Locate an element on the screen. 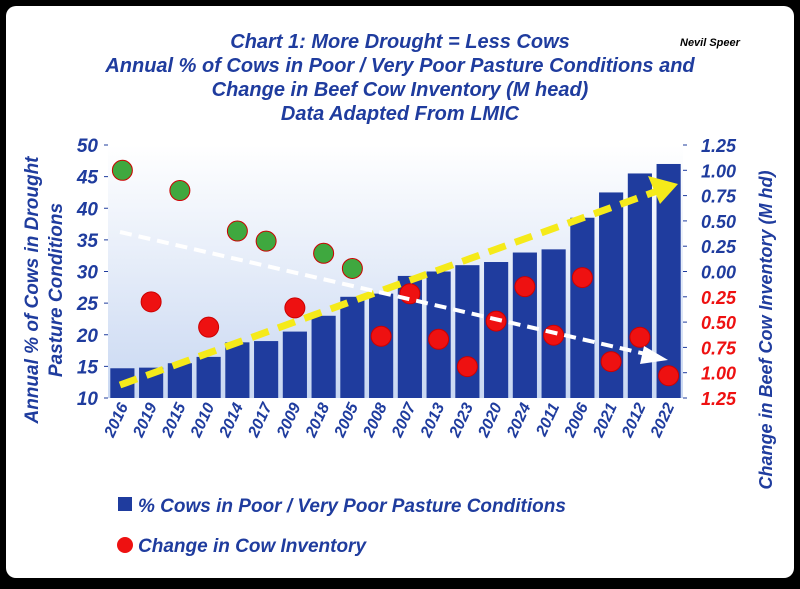  y-tick-label: 40 is located at coordinates (87, 209).